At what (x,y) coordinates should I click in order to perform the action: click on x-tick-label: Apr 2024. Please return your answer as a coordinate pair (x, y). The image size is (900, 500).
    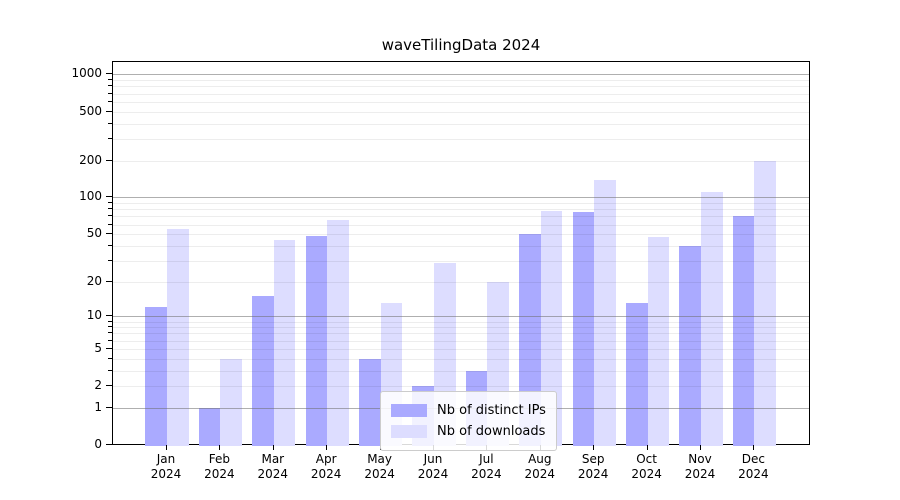
    Looking at the image, I should click on (326, 467).